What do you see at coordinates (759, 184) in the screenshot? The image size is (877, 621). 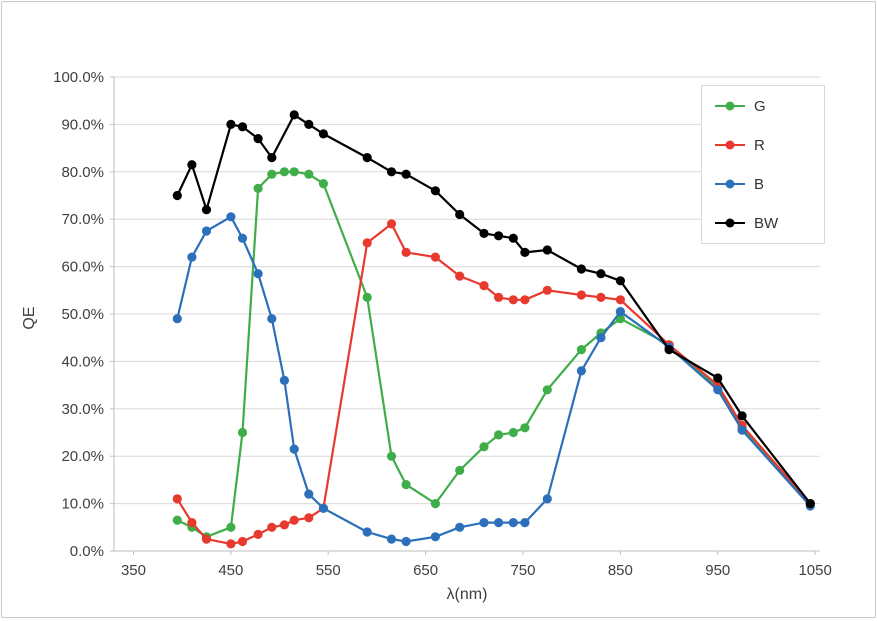 I see `legend-label-b: B` at bounding box center [759, 184].